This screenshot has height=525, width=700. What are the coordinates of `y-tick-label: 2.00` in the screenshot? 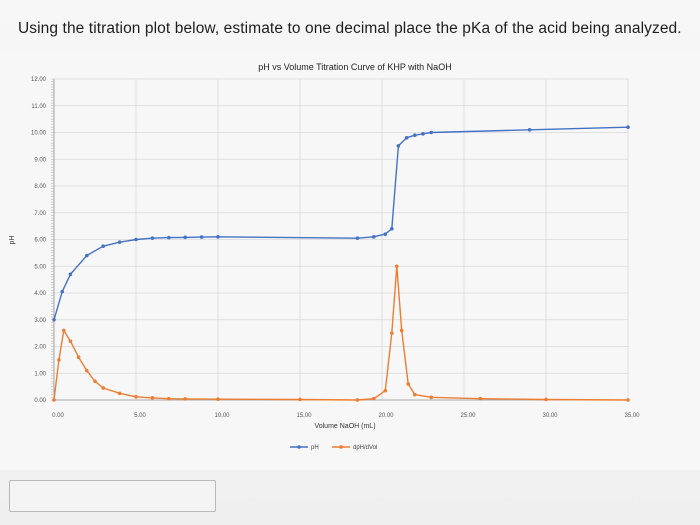 It's located at (40, 348).